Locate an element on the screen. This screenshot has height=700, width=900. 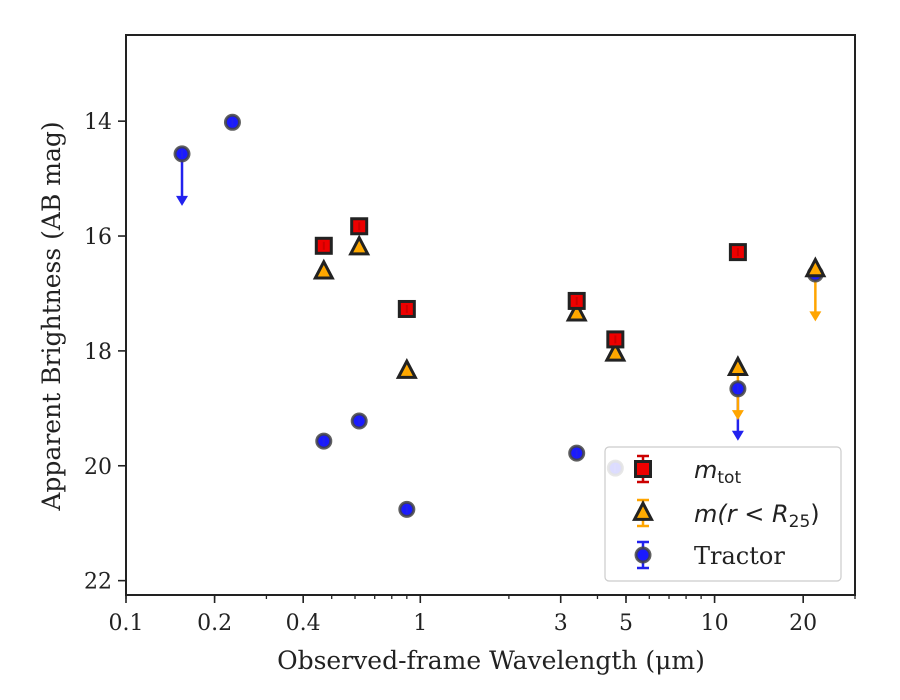
x-tick-label: 0.1 is located at coordinates (126, 623).